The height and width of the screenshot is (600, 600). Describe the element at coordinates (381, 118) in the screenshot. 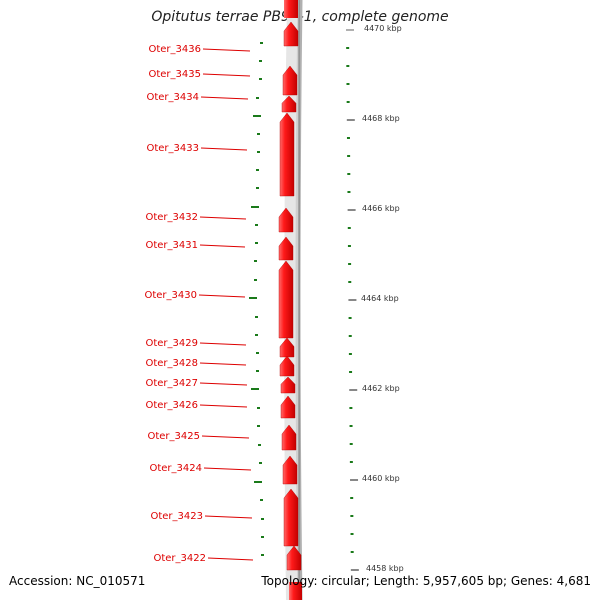

I see `scale-label: 4468 kbp` at that location.